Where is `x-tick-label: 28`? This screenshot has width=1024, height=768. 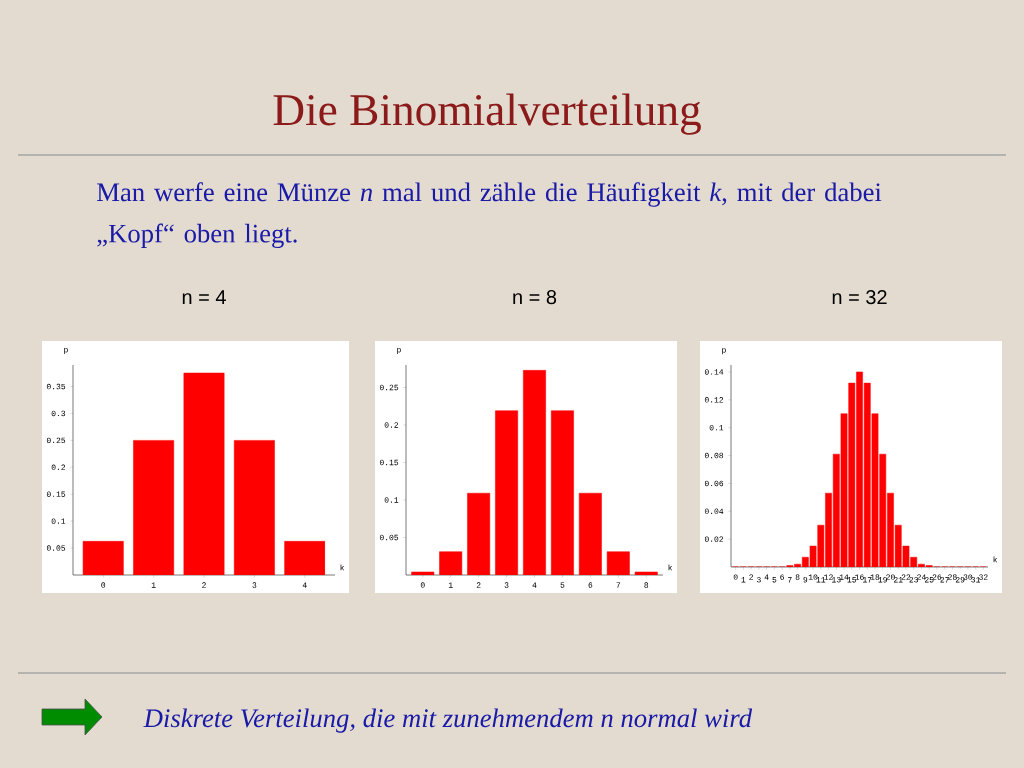
x-tick-label: 28 is located at coordinates (952, 577).